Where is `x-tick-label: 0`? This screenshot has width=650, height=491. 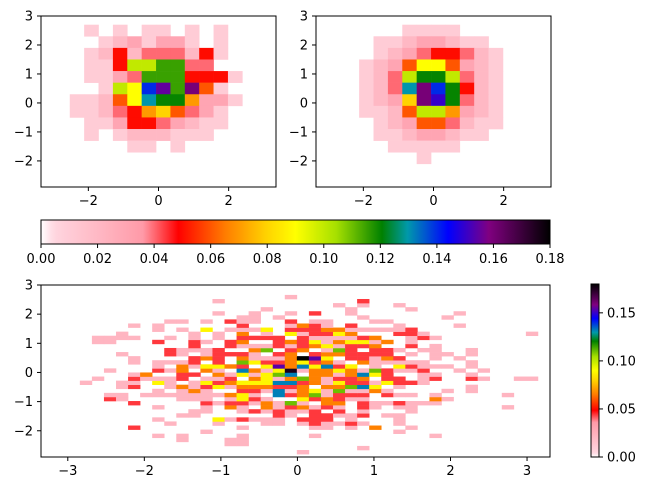
x-tick-label: 0 is located at coordinates (297, 471).